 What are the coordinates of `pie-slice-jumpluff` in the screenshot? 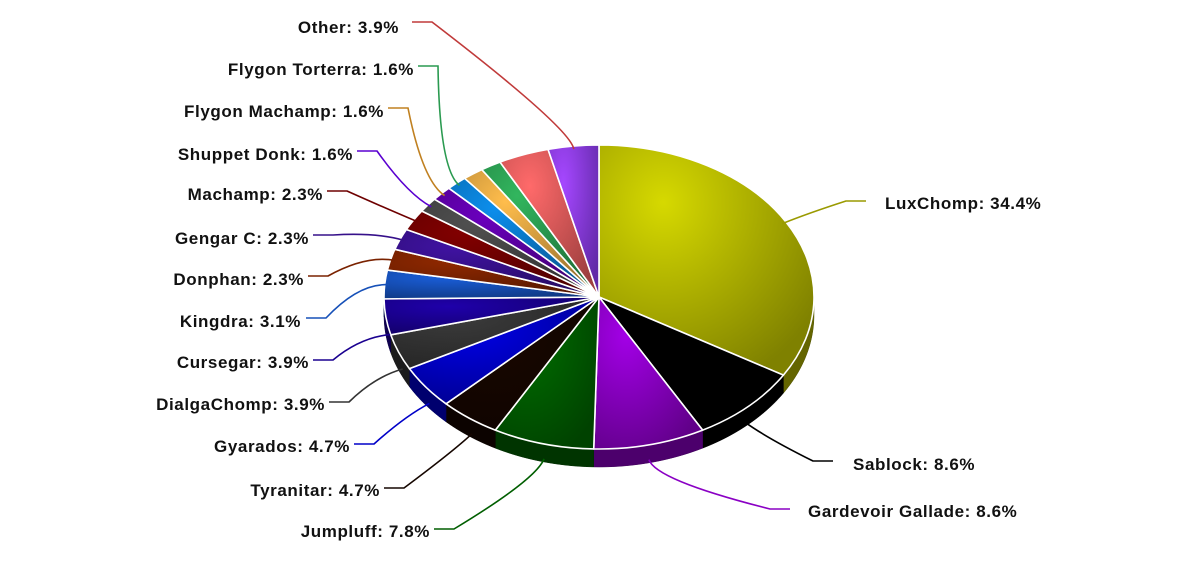 It's located at (547, 373).